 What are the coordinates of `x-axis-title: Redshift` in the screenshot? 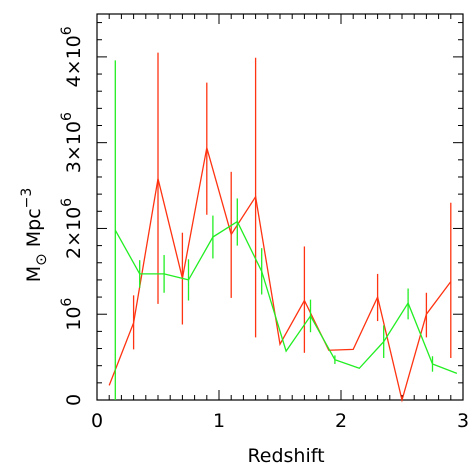 It's located at (285, 456).